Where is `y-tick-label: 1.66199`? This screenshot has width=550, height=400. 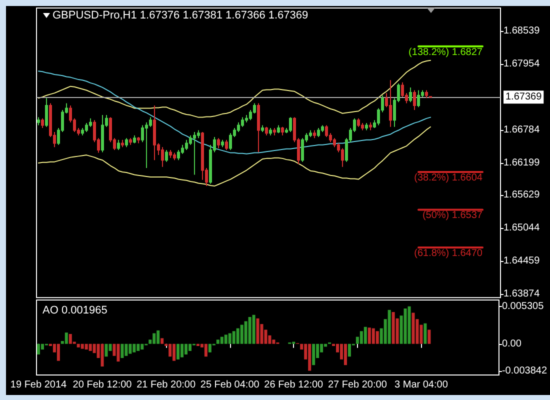 y-tick-label: 1.66199 is located at coordinates (522, 163).